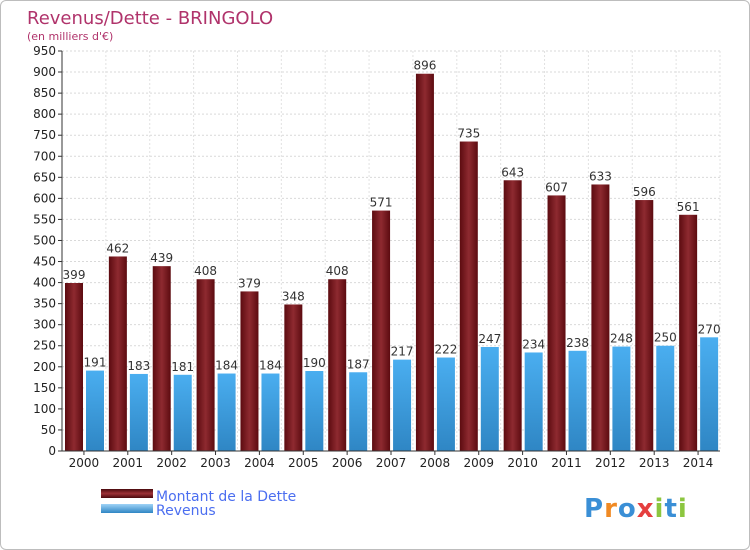  What do you see at coordinates (610, 463) in the screenshot?
I see `x-tick-label: 2012` at bounding box center [610, 463].